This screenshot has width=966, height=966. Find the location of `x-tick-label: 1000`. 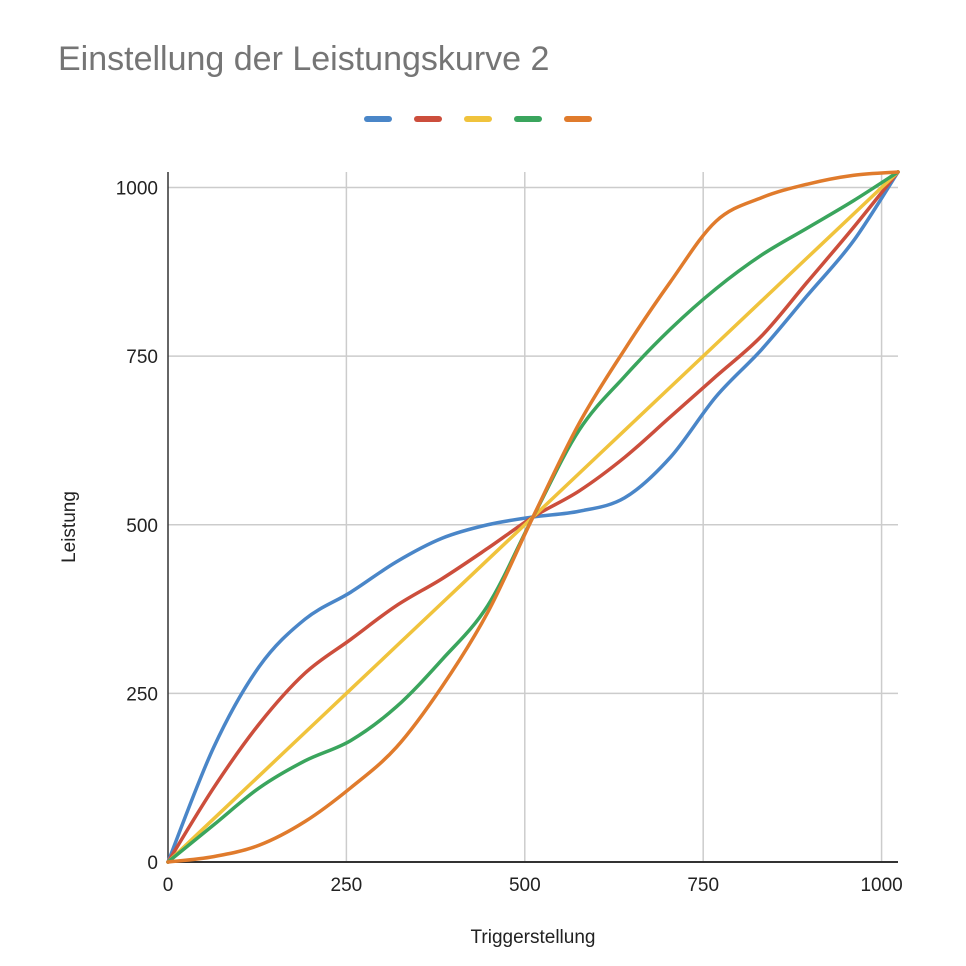

x-tick-label: 1000 is located at coordinates (881, 885).